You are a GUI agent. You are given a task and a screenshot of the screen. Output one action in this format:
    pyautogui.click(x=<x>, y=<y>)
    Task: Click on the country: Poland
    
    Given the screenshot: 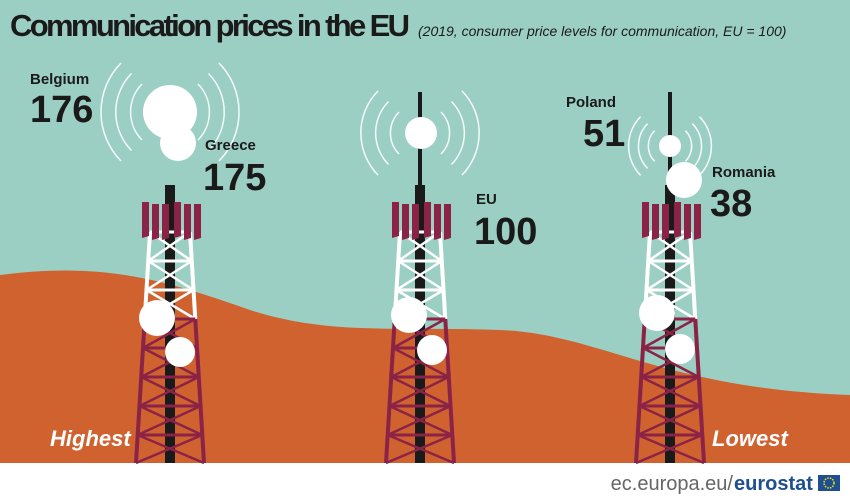 What is the action you would take?
    pyautogui.click(x=591, y=102)
    